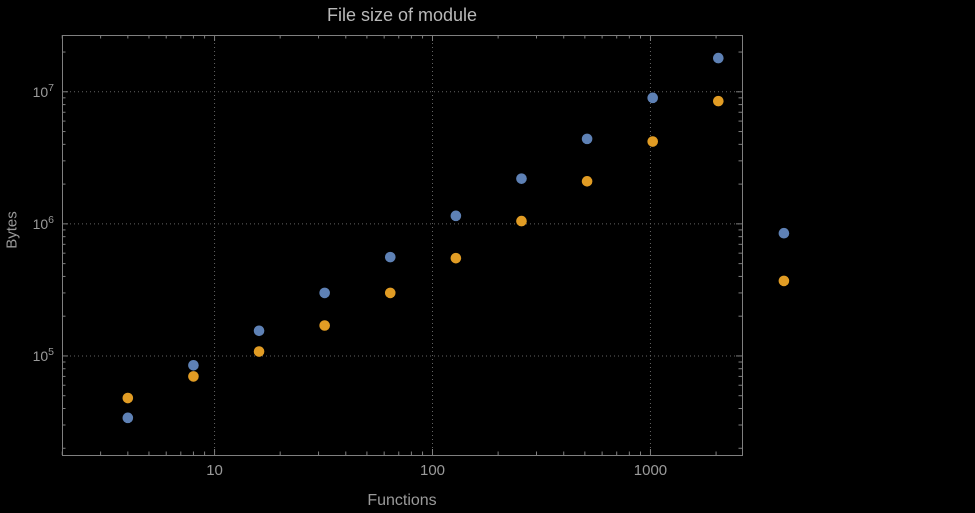 The height and width of the screenshot is (513, 975). I want to click on y-axis-label: Bytes, so click(12, 230).